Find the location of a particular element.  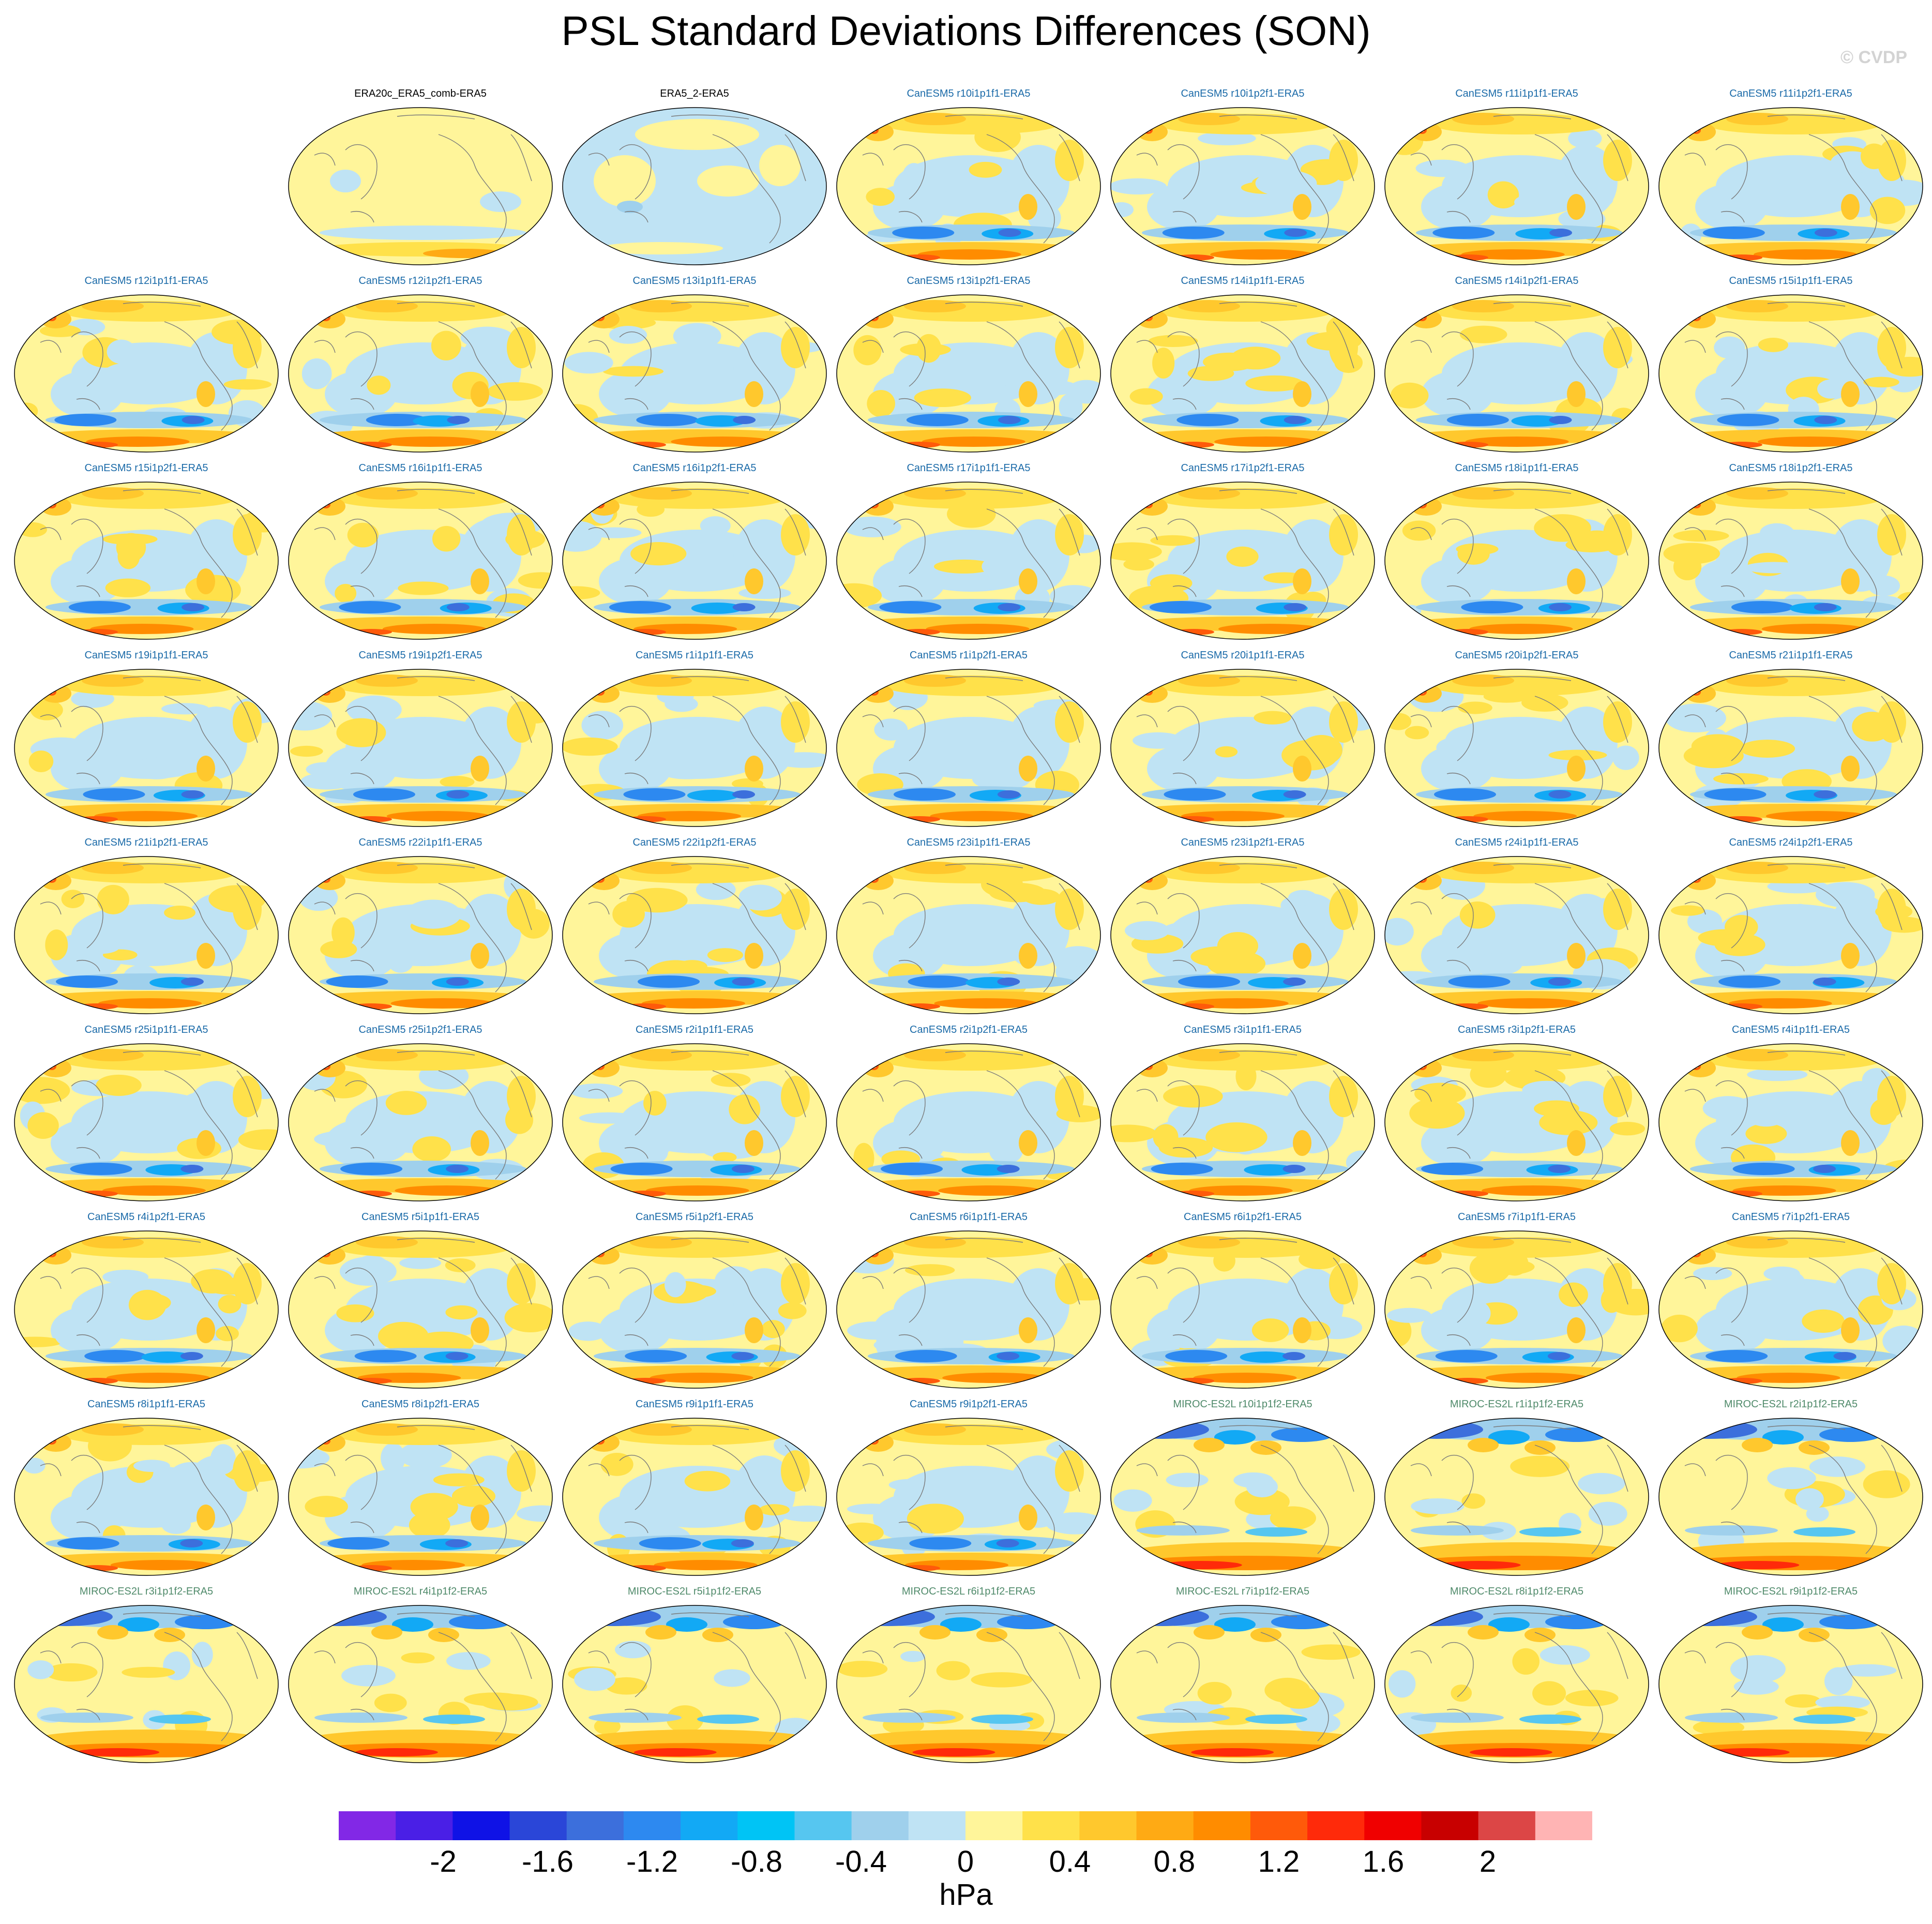

panel-title: CanESM5 r11i1p1f1-ERA5 is located at coordinates (1516, 93).